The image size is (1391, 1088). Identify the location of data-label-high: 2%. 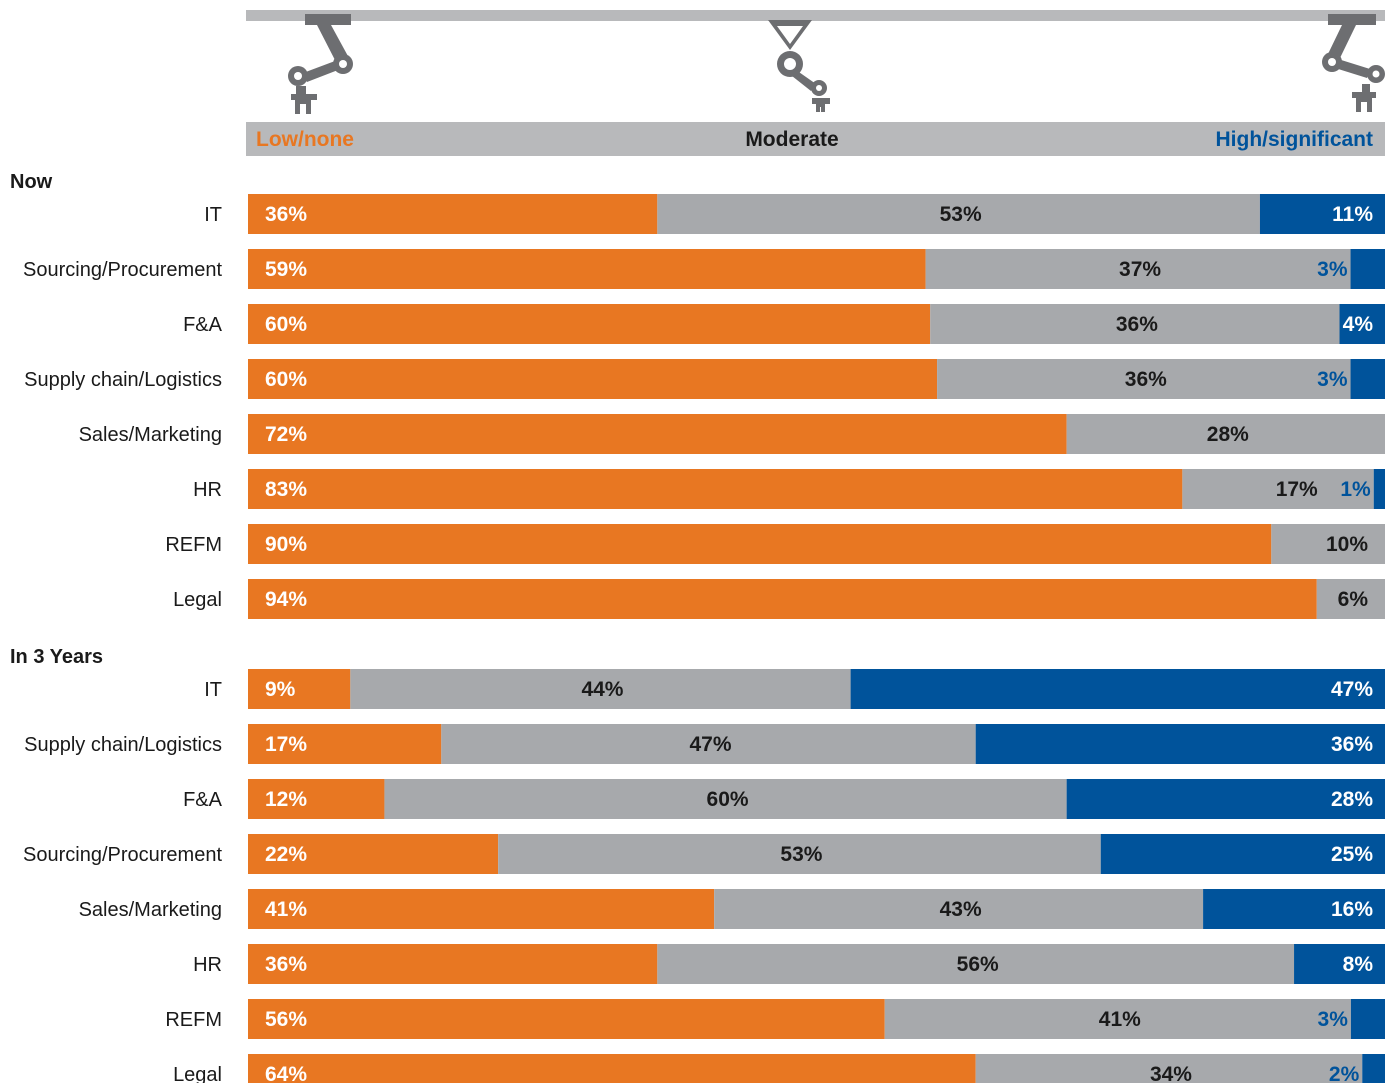
(1344, 1073).